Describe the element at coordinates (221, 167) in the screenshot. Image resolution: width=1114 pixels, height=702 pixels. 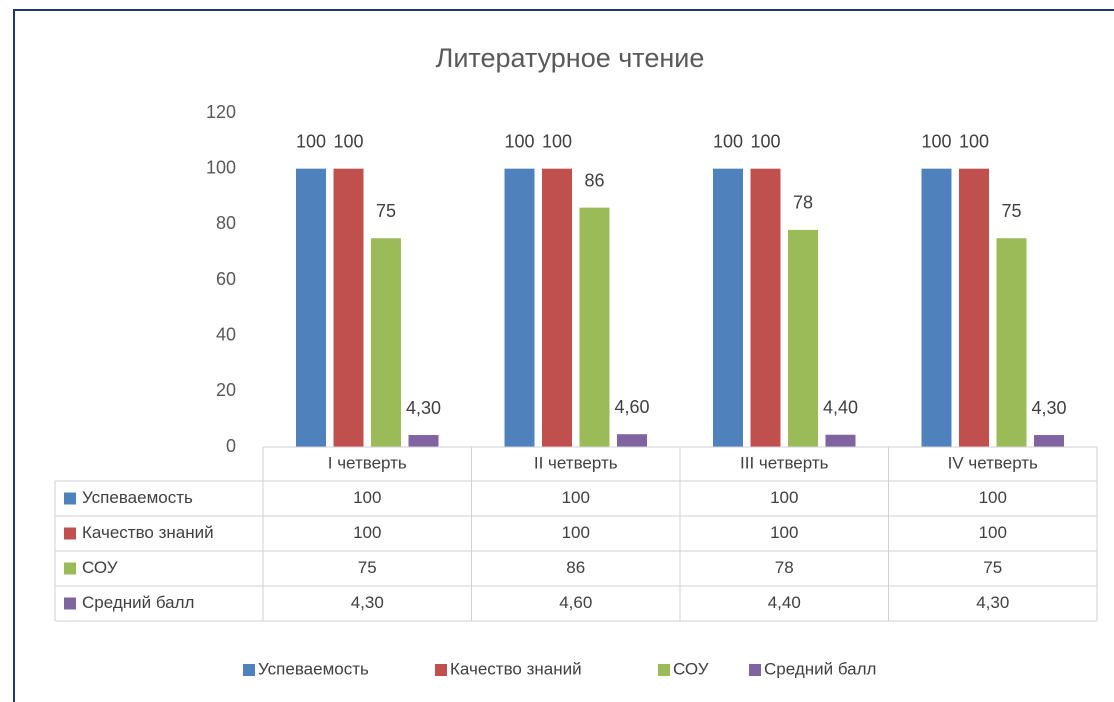
I see `y-tick-label: 100` at that location.